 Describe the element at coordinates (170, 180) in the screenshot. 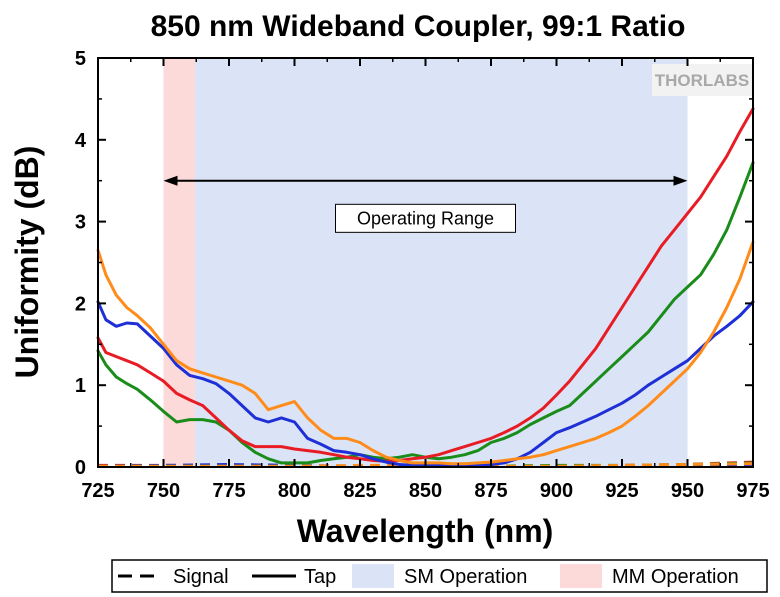

I see `arrow-head-left` at that location.